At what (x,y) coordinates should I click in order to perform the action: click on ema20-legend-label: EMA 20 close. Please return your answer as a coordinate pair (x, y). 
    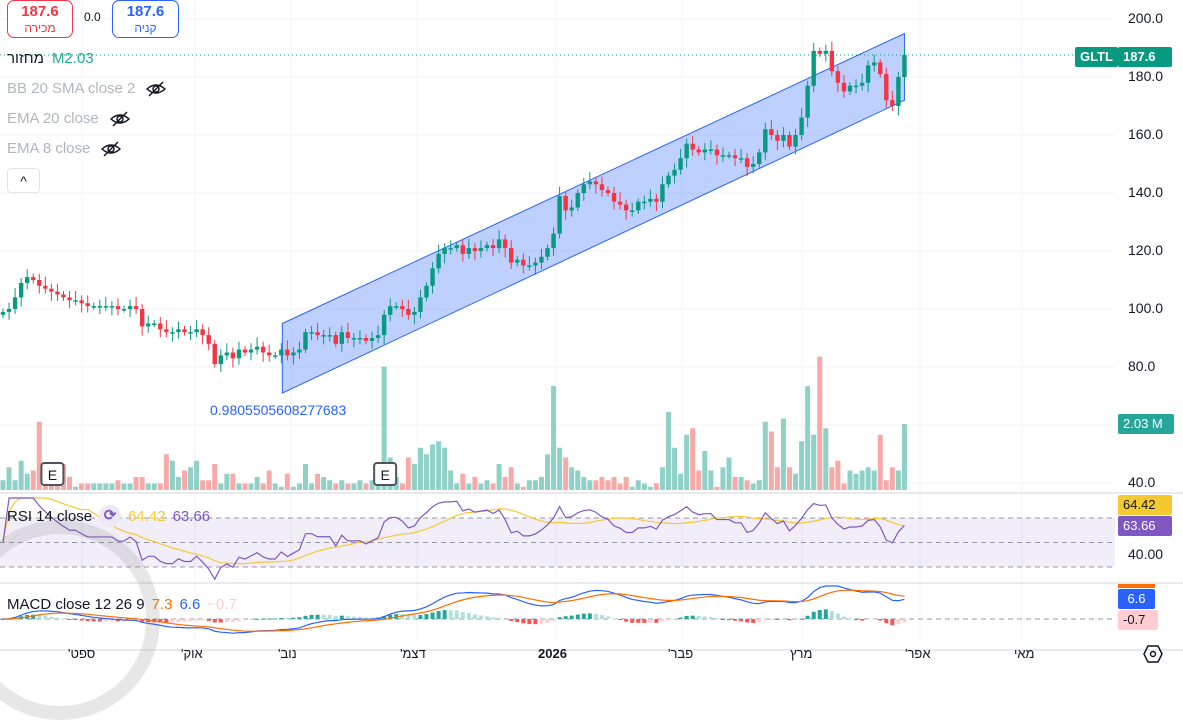
    Looking at the image, I should click on (53, 118).